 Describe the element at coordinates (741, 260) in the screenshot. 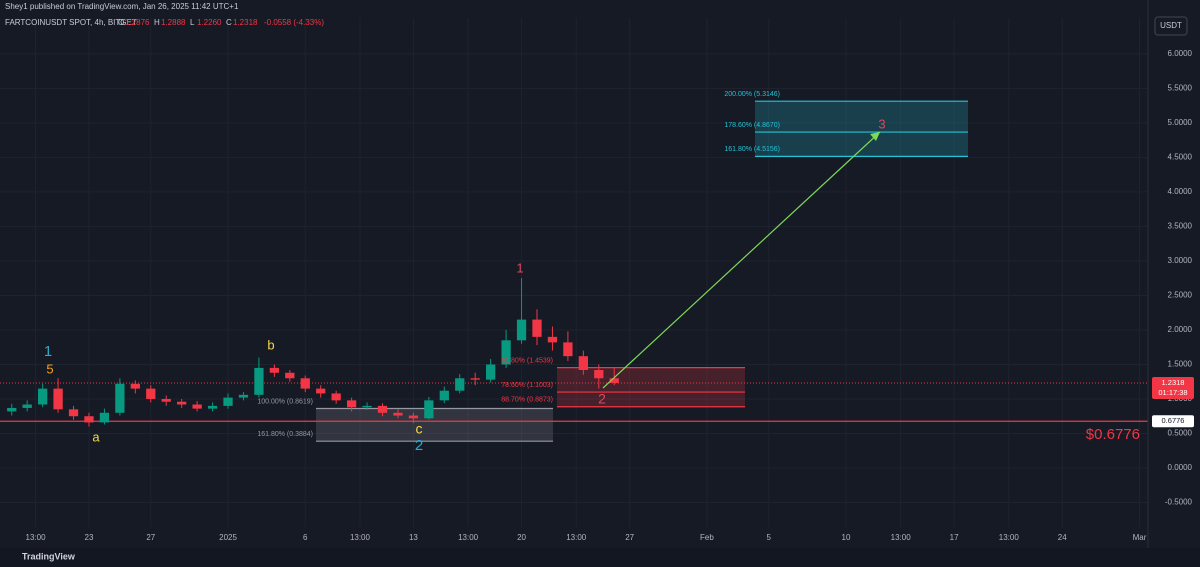

I see `projection-arrow` at that location.